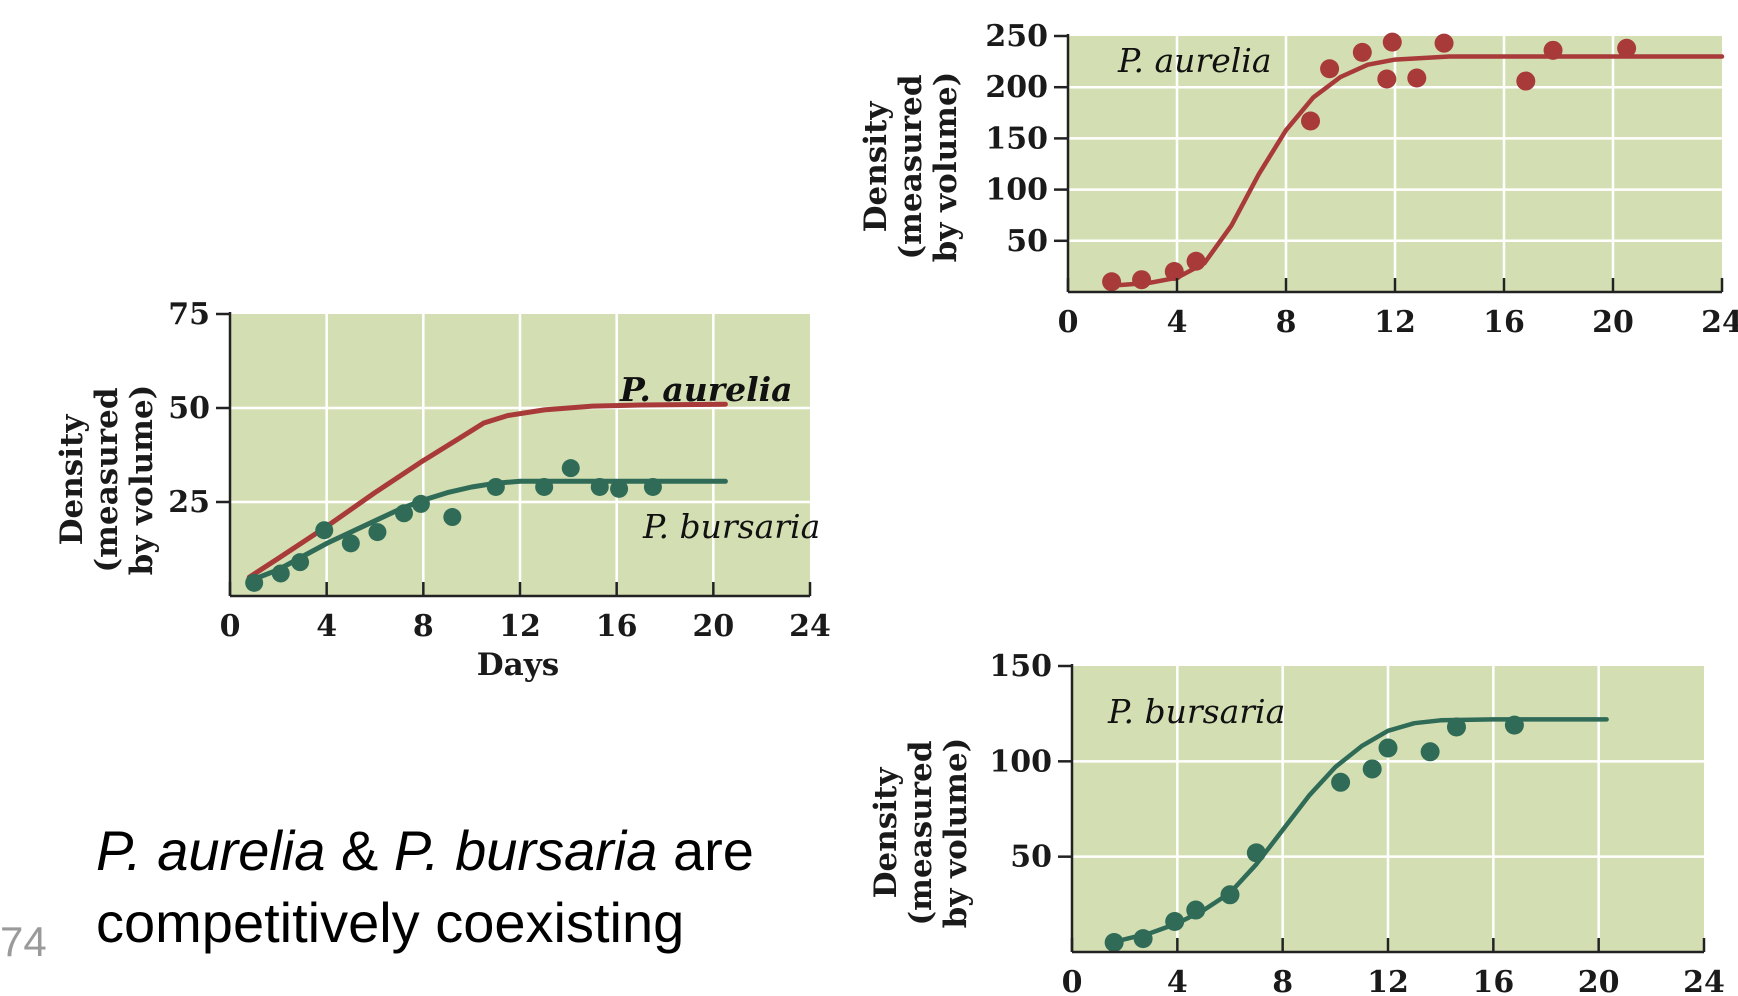 The image size is (1738, 996). I want to click on curves, so click(1415, 171).